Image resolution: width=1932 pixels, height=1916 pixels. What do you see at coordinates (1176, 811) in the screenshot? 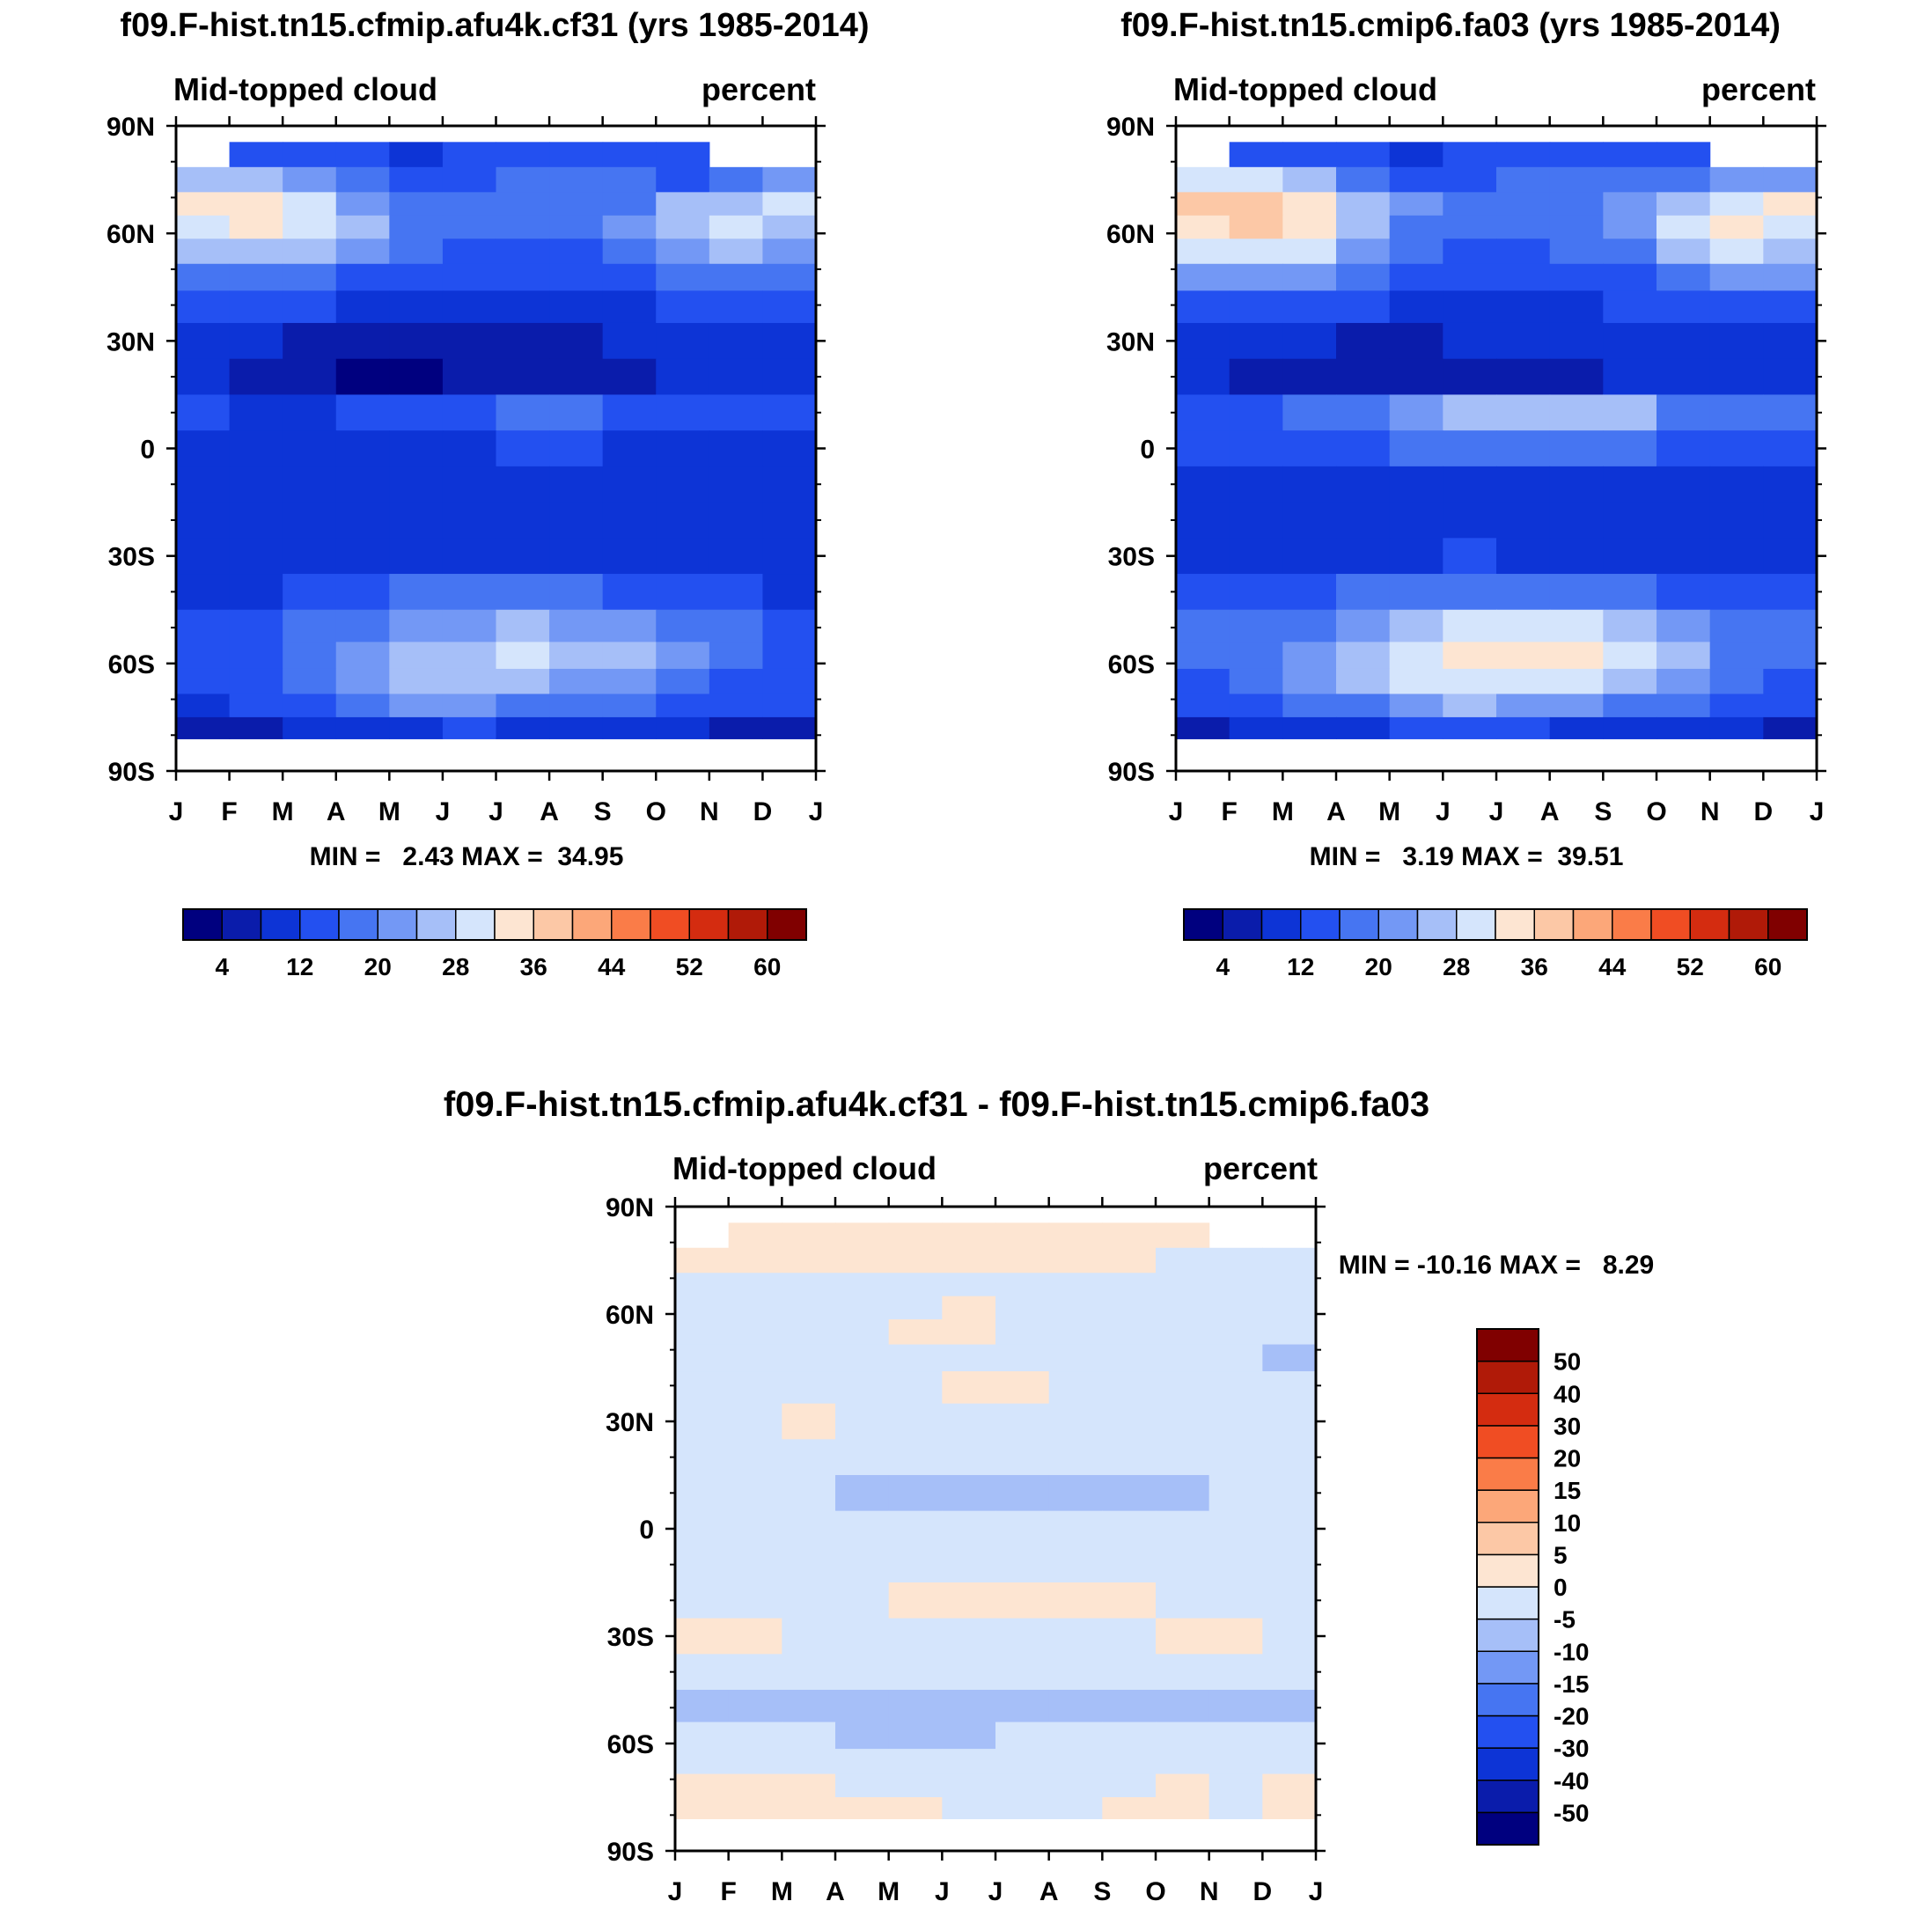
I see `x-tick-label: J` at bounding box center [1176, 811].